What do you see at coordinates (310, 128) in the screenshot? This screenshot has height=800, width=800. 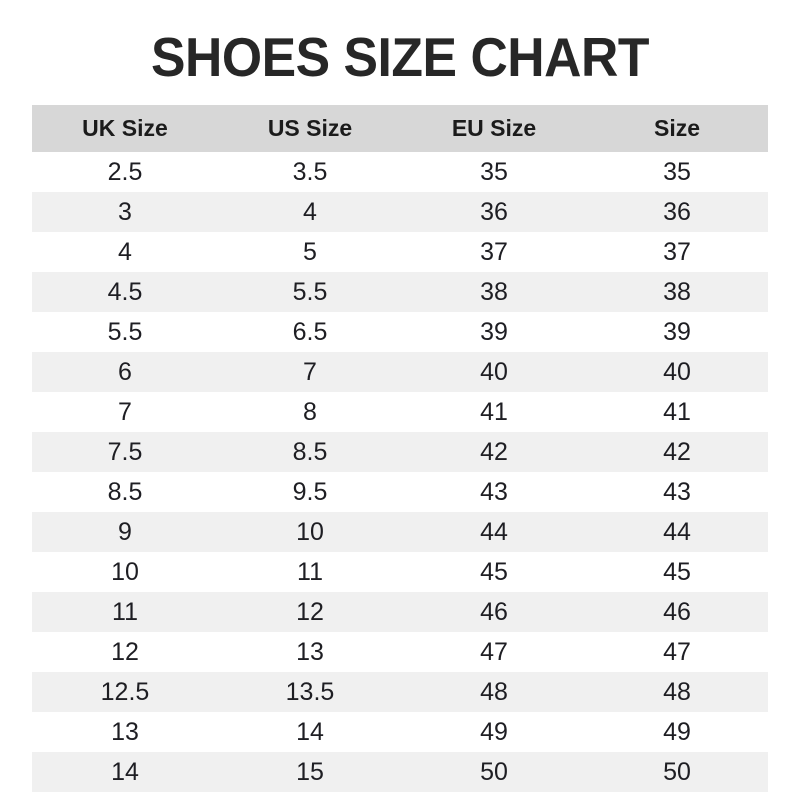 I see `column-header-us-size: US Size` at bounding box center [310, 128].